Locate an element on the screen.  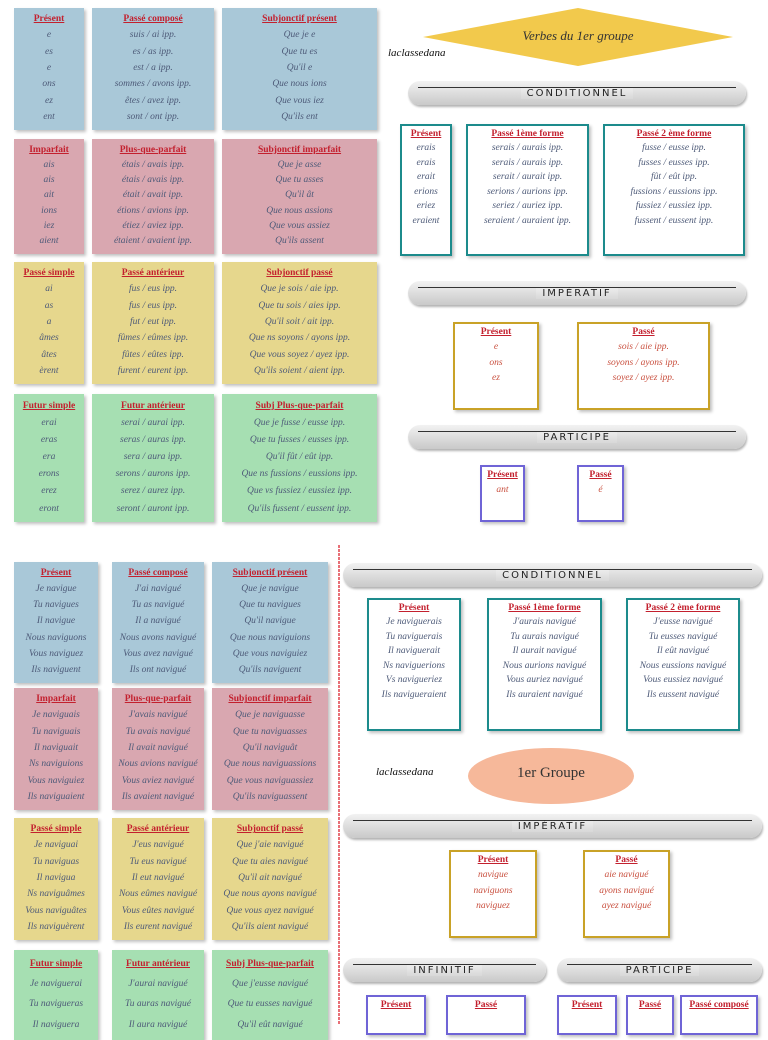
card-line: Tu as navigué is located at coordinates (158, 605).